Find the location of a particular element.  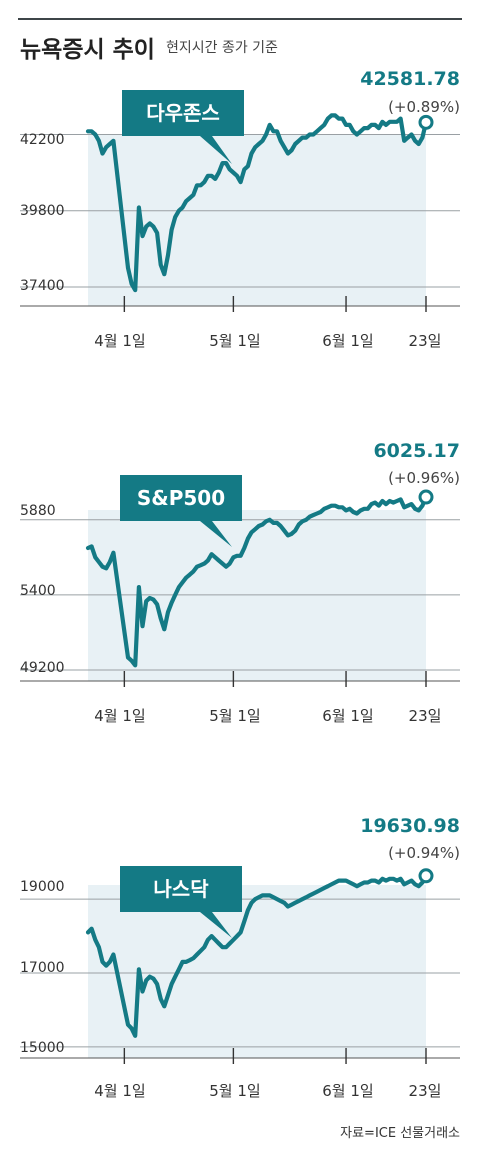

dow-last-value: 42581.78 is located at coordinates (410, 79).